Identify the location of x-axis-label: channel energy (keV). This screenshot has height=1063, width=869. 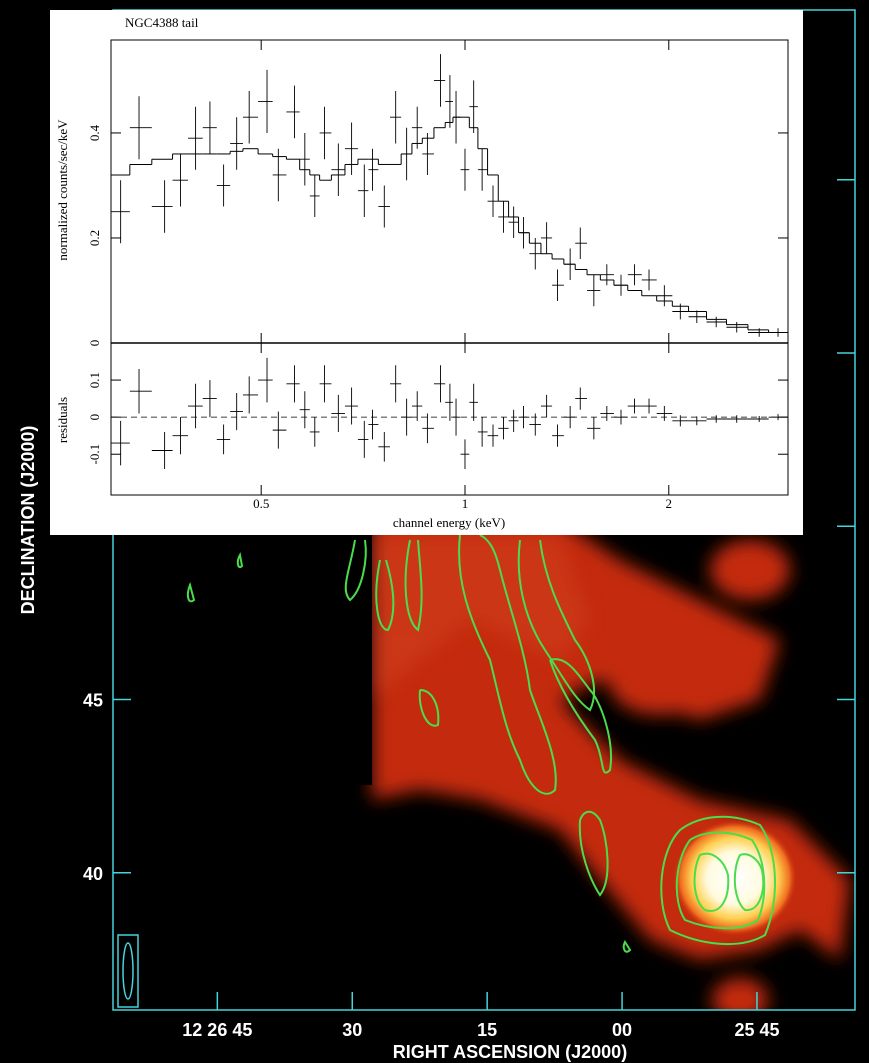
(449, 522).